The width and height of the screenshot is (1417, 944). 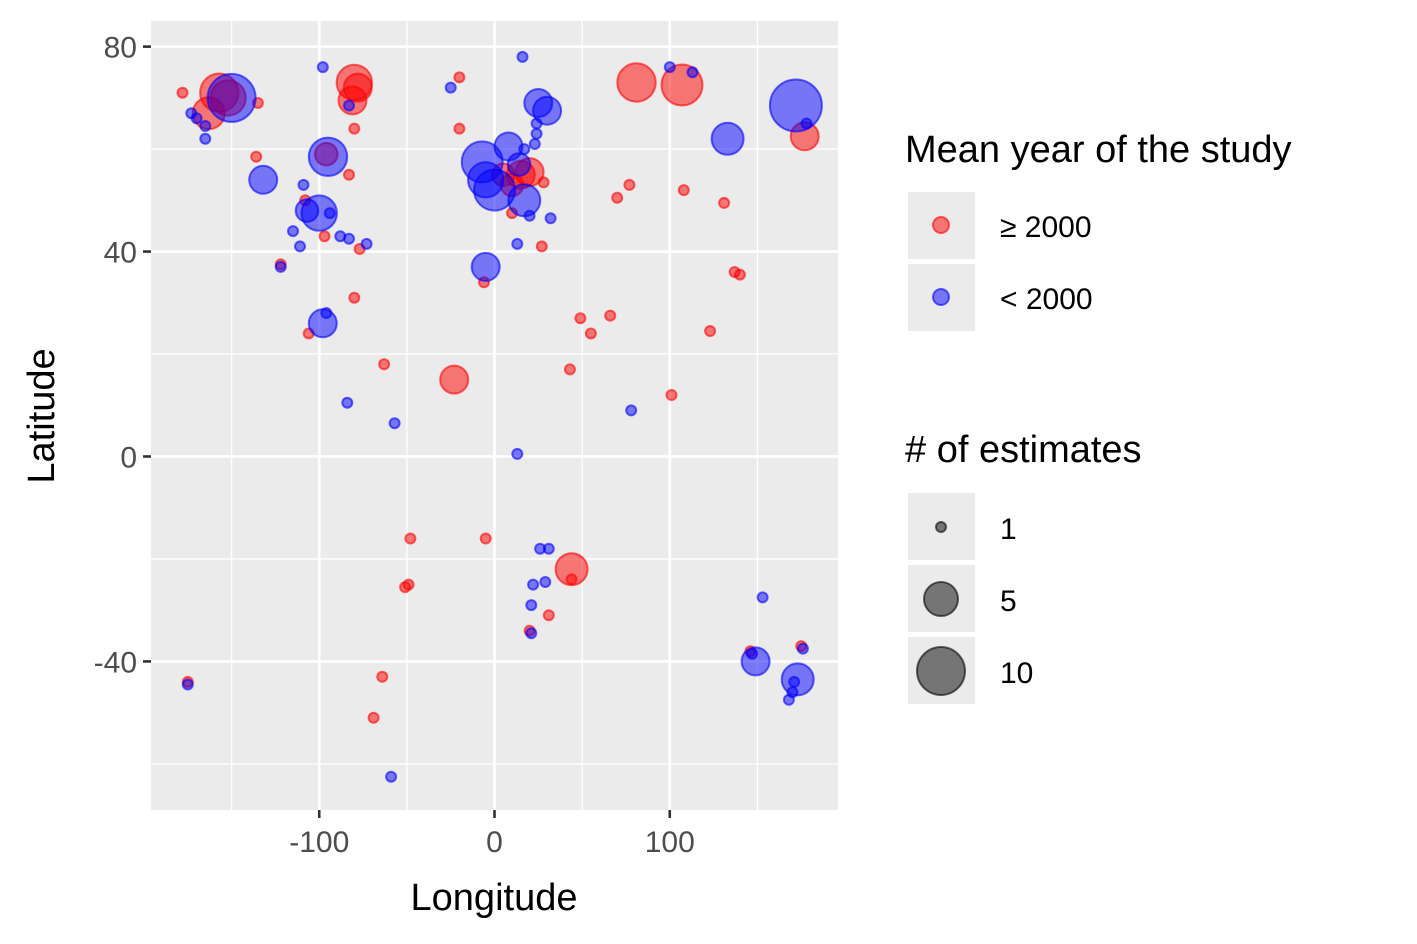 What do you see at coordinates (122, 355) in the screenshot?
I see `y-axis: -40 0 40 80` at bounding box center [122, 355].